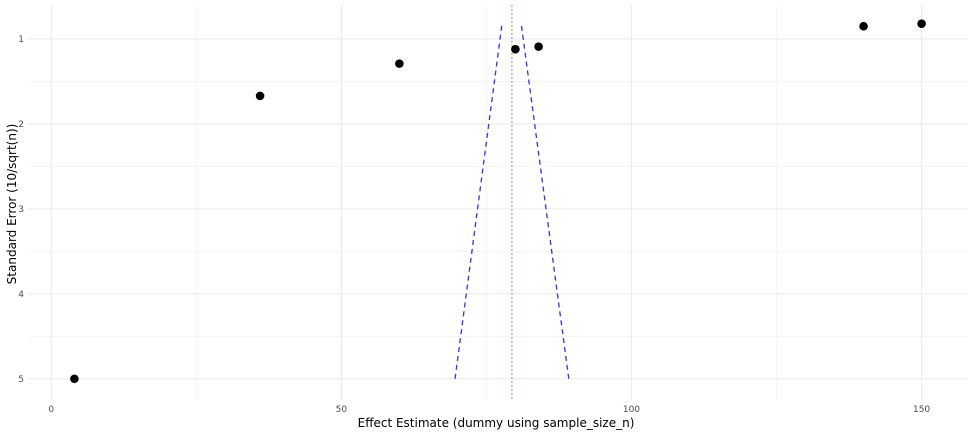 Image resolution: width=975 pixels, height=434 pixels. I want to click on funnel-lines, so click(512, 201).